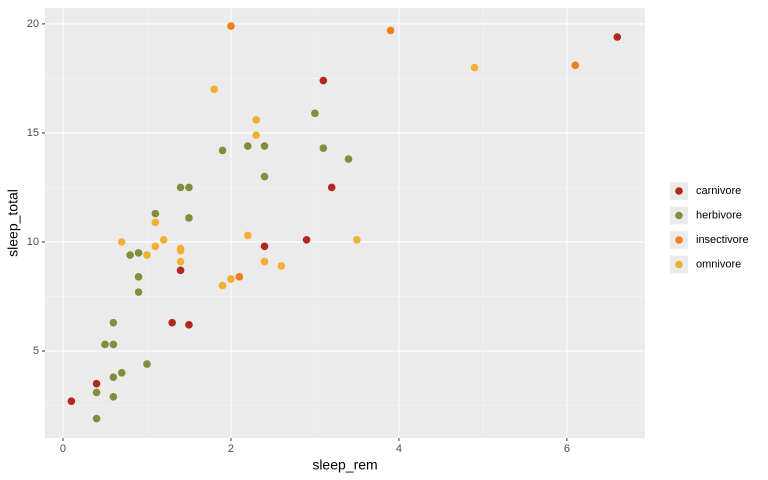 Image resolution: width=768 pixels, height=480 pixels. I want to click on x-axis-title: sleep_rem, so click(344, 465).